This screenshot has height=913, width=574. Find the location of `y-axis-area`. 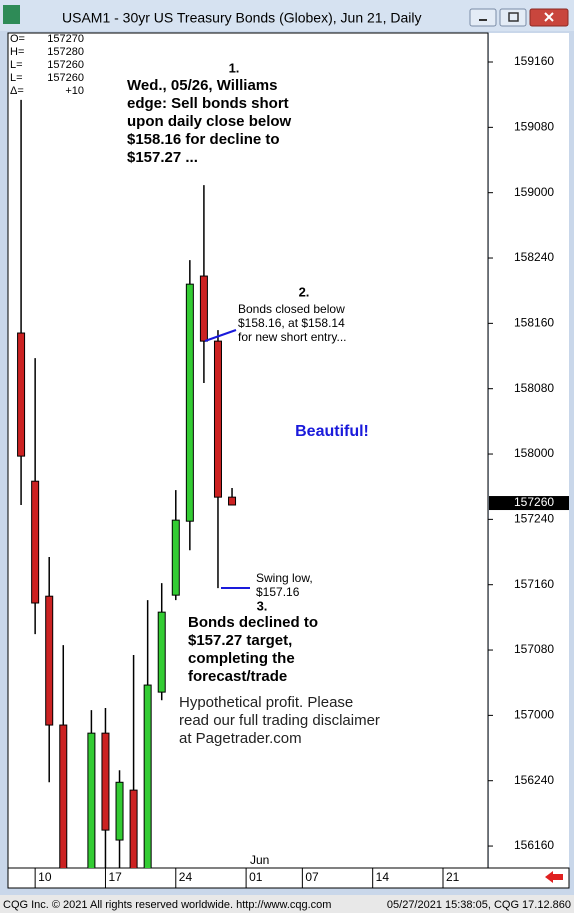

y-axis-area is located at coordinates (529, 450).